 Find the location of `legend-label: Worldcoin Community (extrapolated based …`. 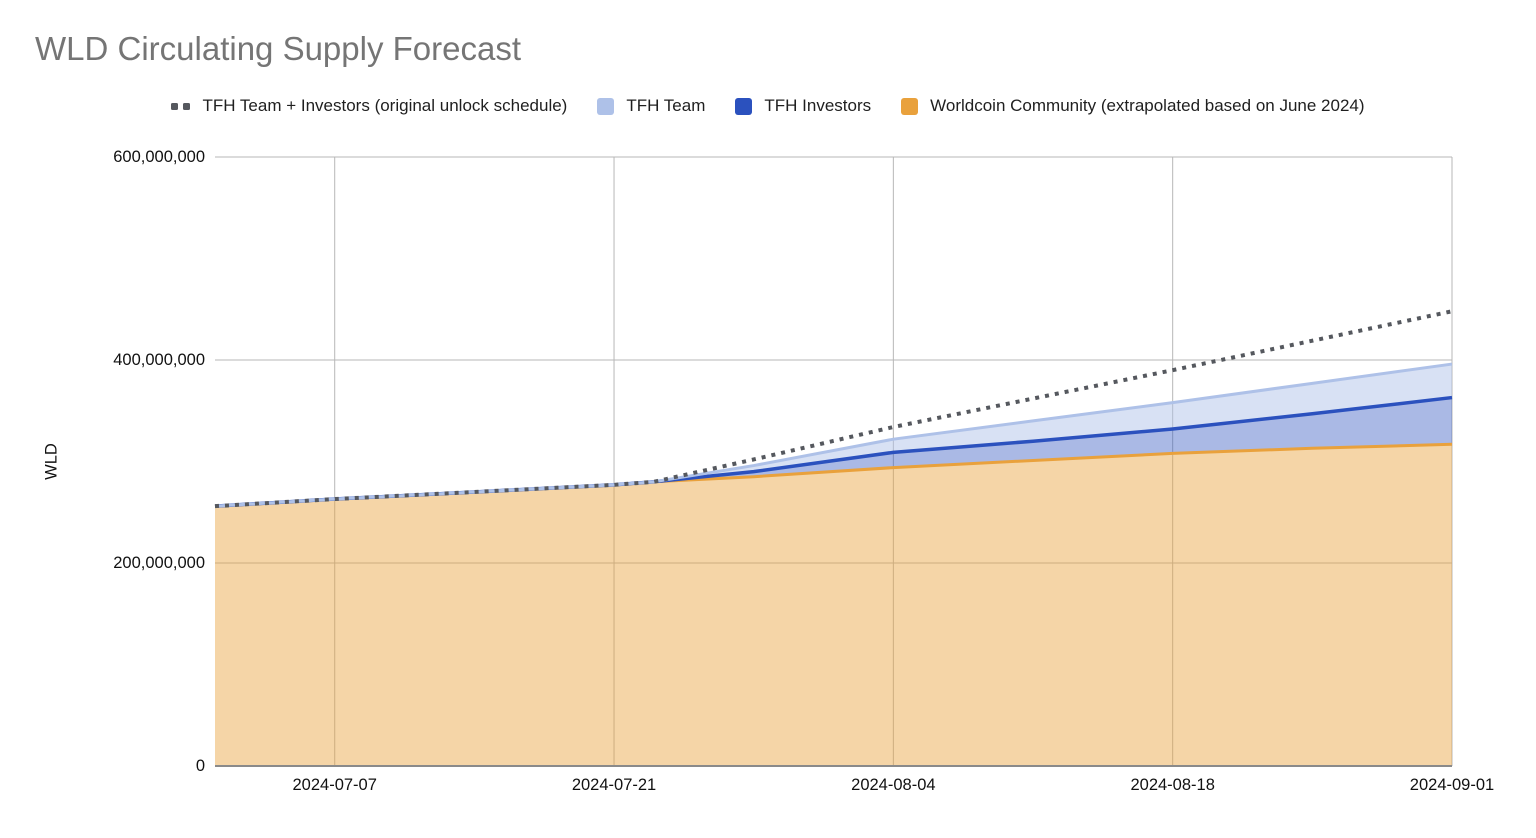

legend-label: Worldcoin Community (extrapolated based … is located at coordinates (1147, 105).